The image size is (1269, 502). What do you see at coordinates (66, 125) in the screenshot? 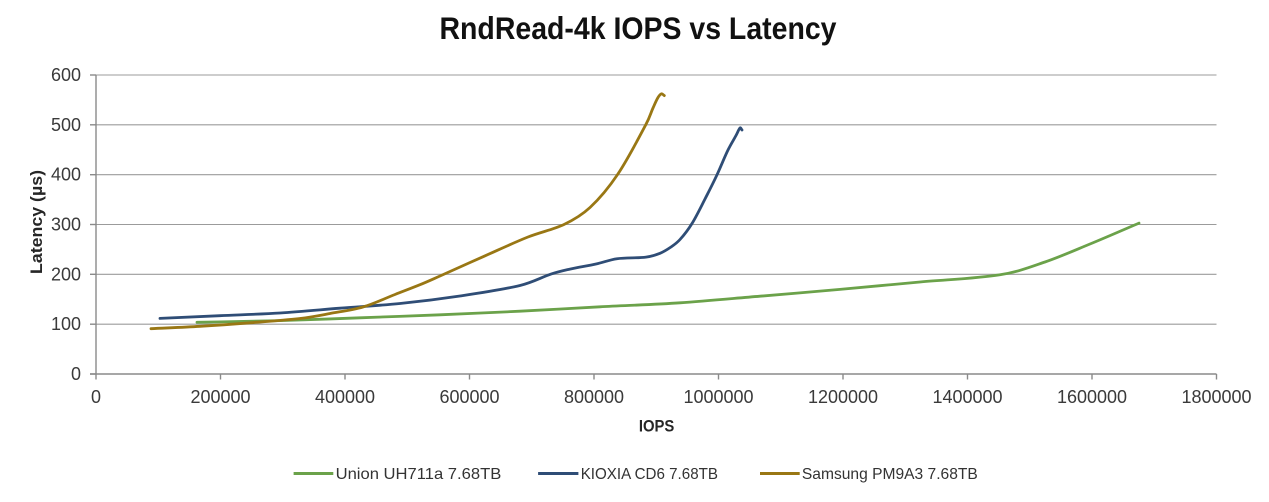
I see `svg-text: 500` at bounding box center [66, 125].